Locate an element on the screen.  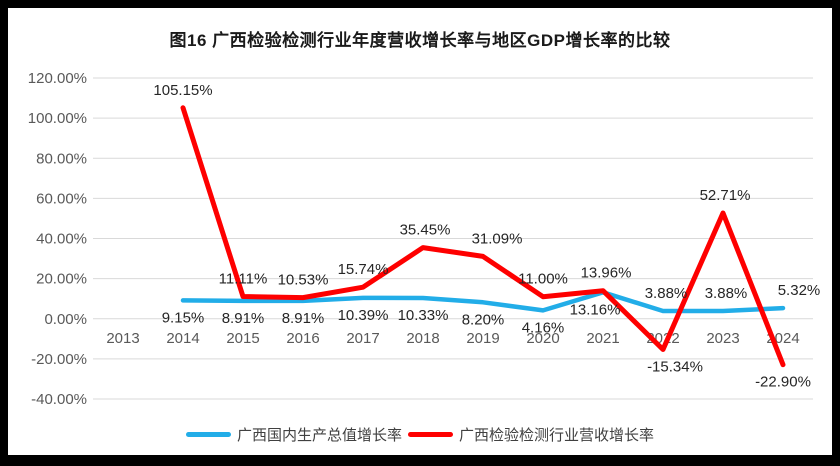
legend-swatch-industry-line is located at coordinates (430, 434).